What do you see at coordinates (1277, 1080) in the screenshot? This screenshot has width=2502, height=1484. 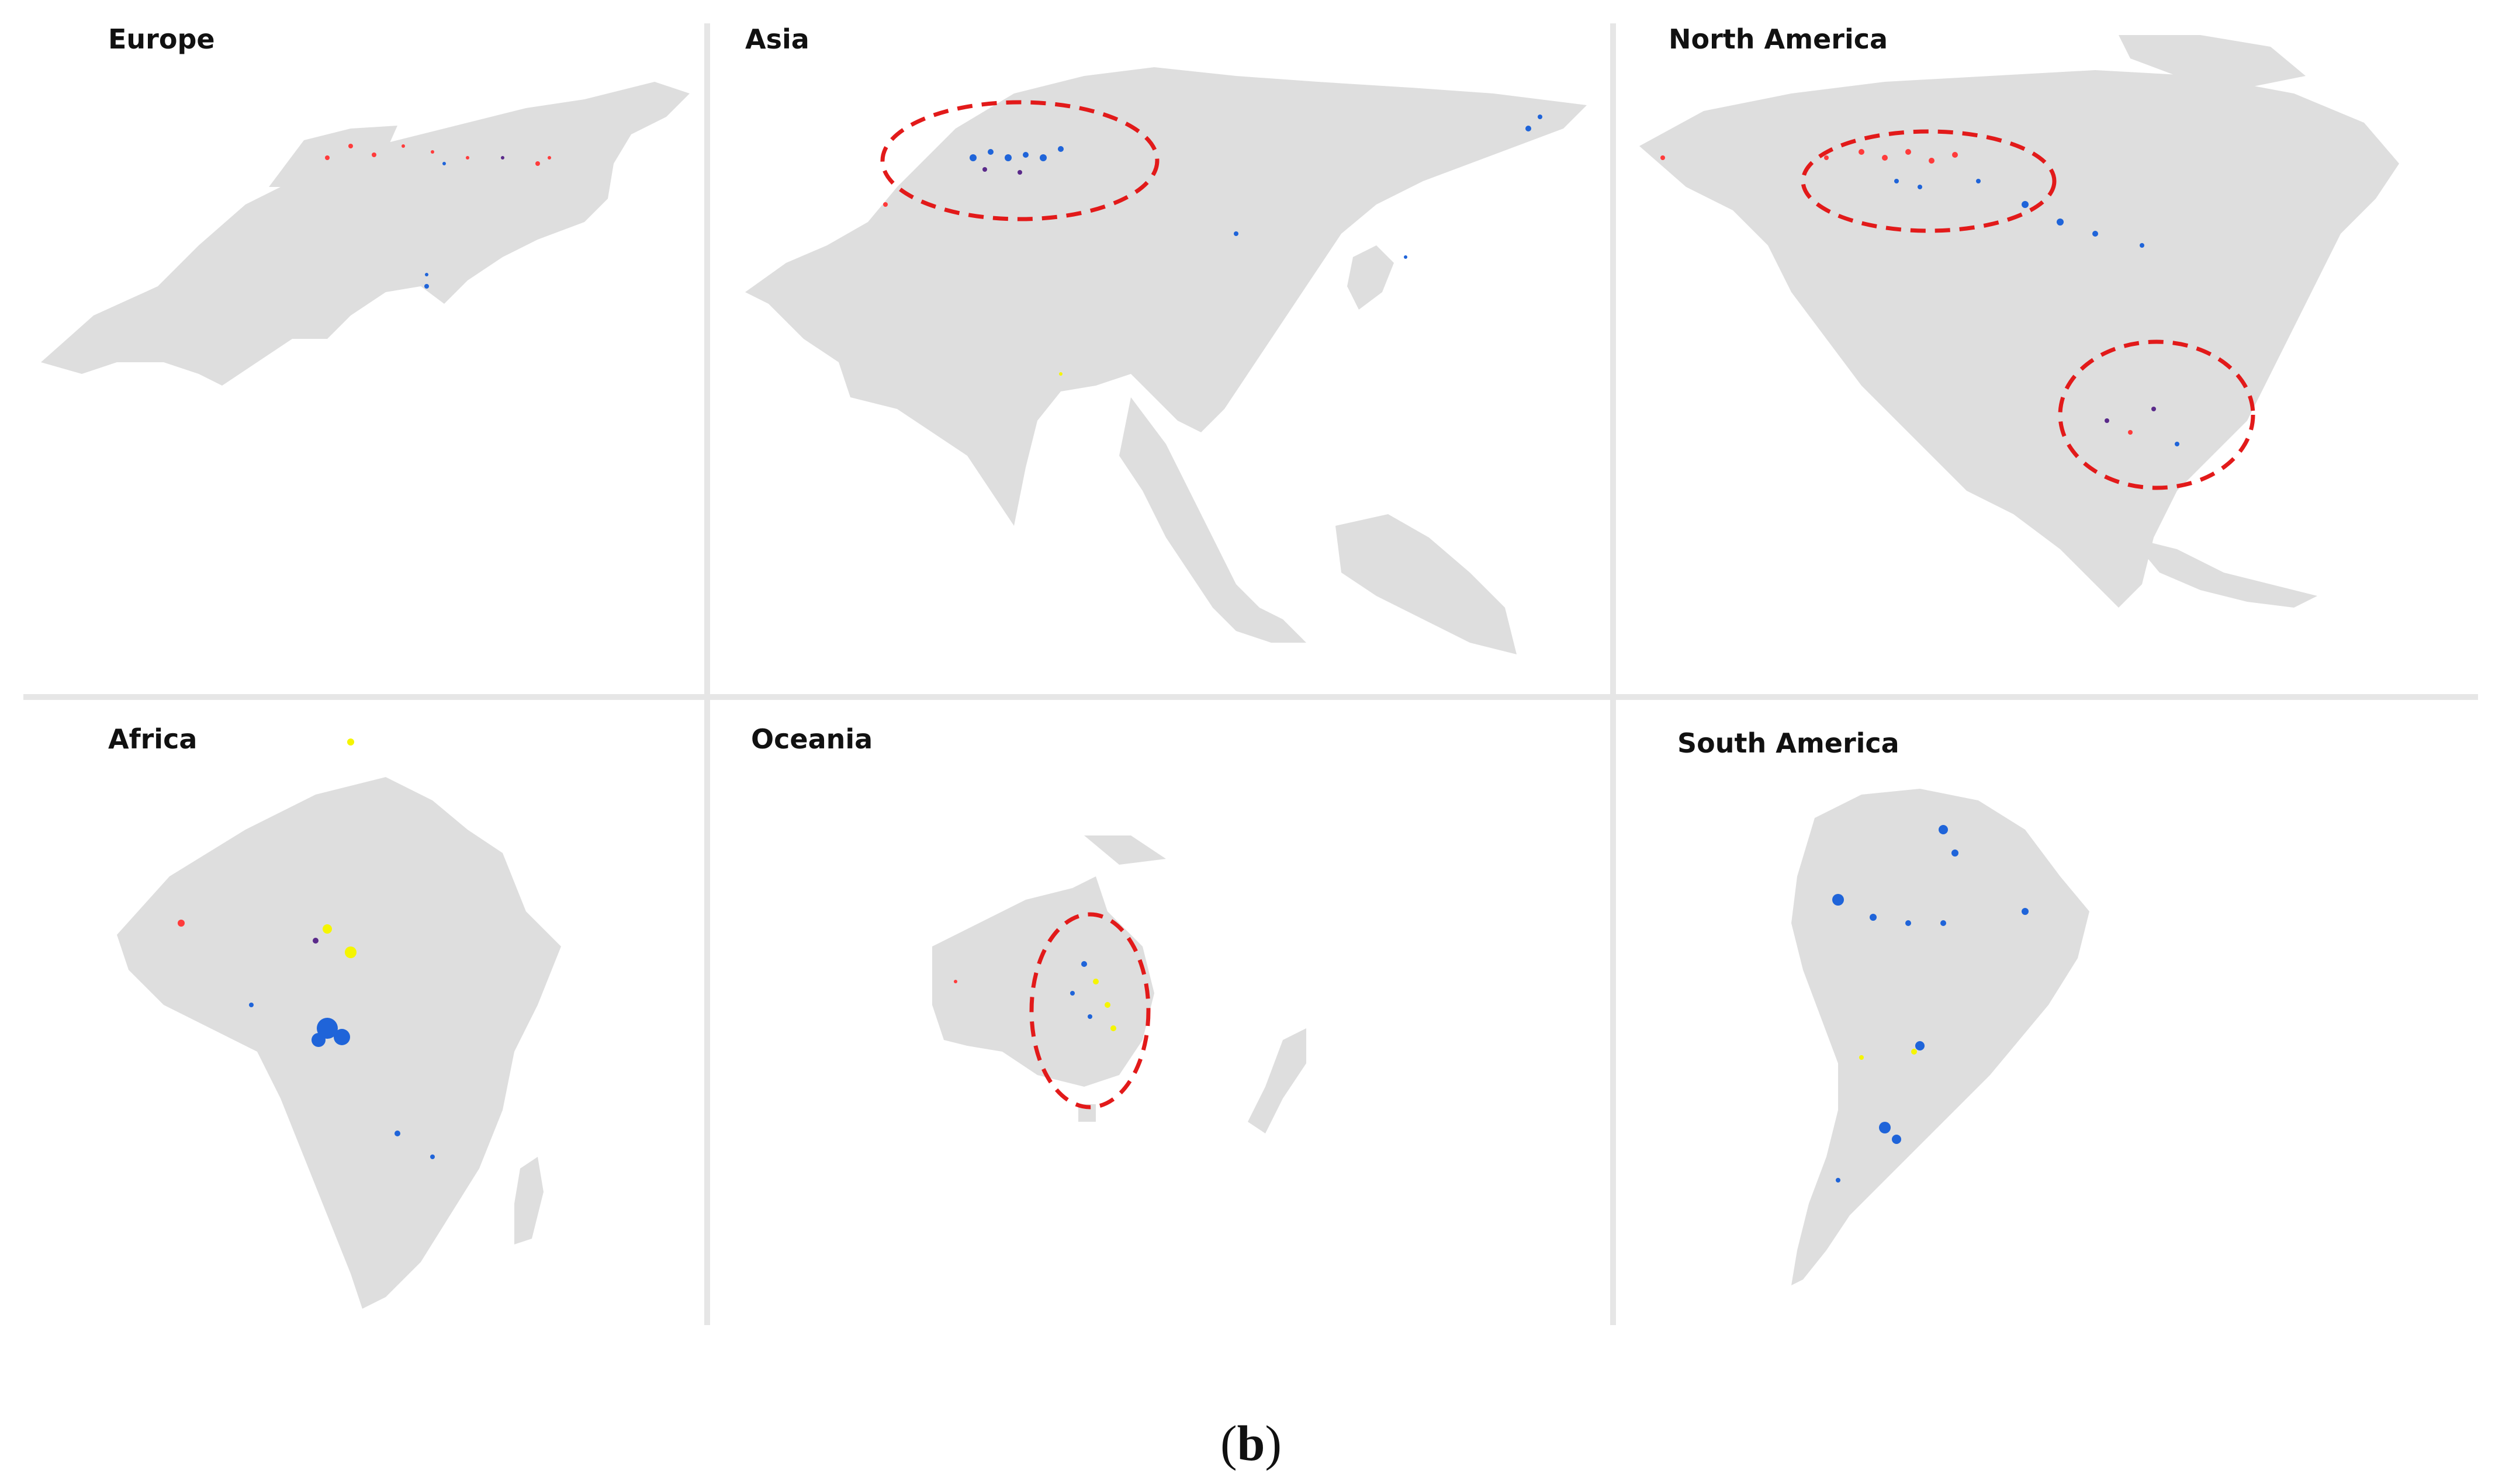 I see `new-zealand` at bounding box center [1277, 1080].